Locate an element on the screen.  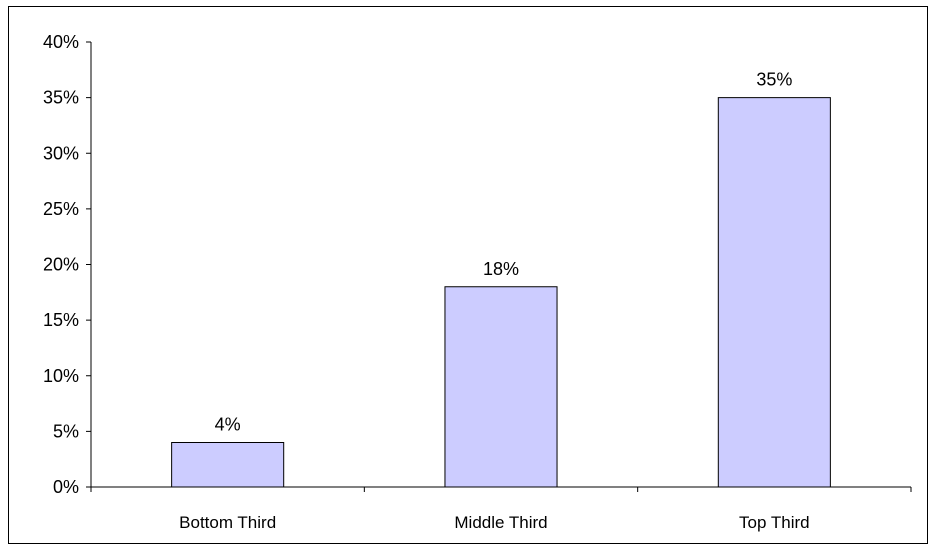
data-label: 4% is located at coordinates (228, 425).